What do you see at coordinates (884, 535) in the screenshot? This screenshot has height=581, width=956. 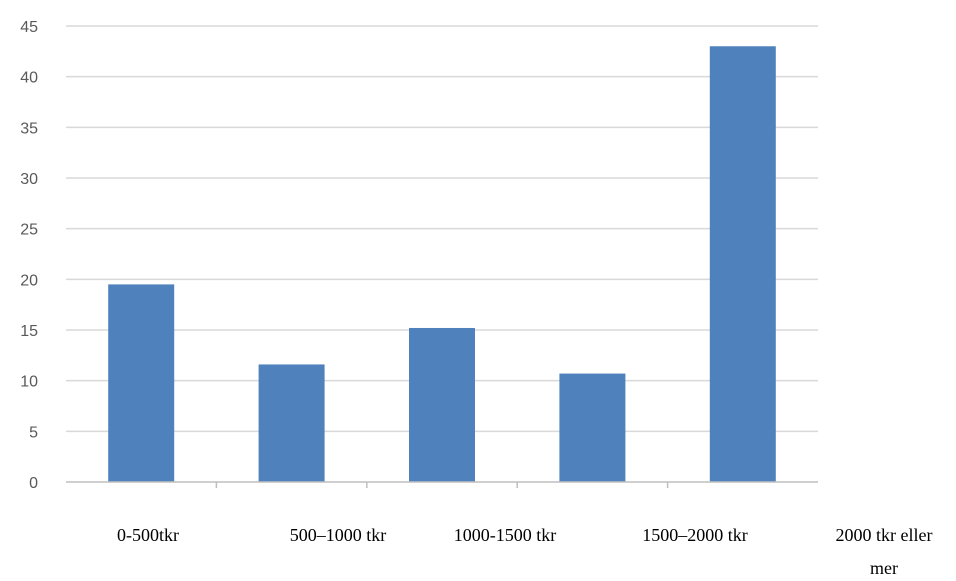 I see `x-category-label-line: 2000 tkr eller` at bounding box center [884, 535].